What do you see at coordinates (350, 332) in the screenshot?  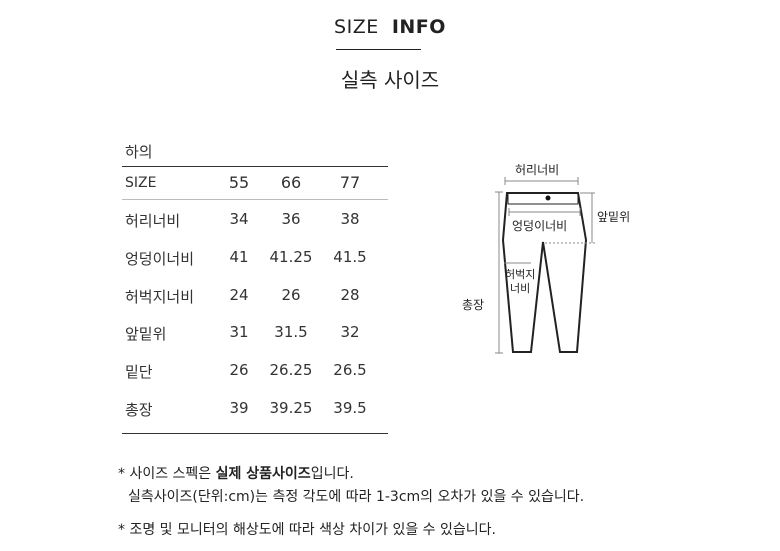 I see `row-value: 32` at bounding box center [350, 332].